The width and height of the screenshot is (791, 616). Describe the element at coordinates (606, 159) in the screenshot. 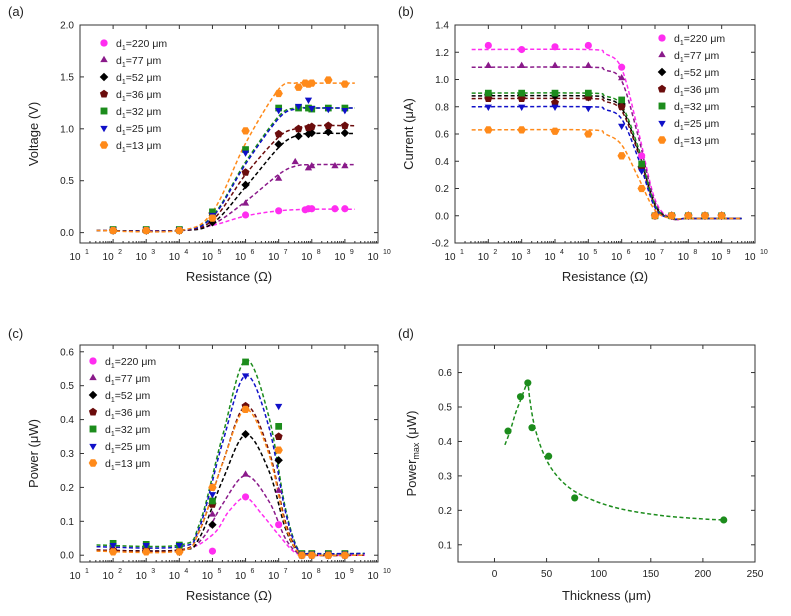

I see `fit-curve-d36` at that location.